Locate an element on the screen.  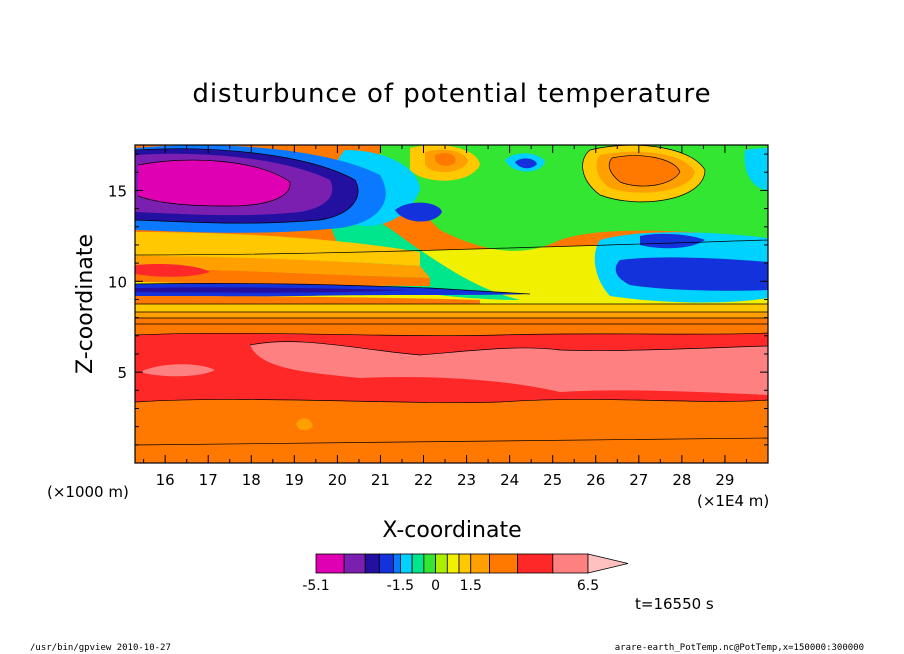
x-tick-label: 17 is located at coordinates (208, 480).